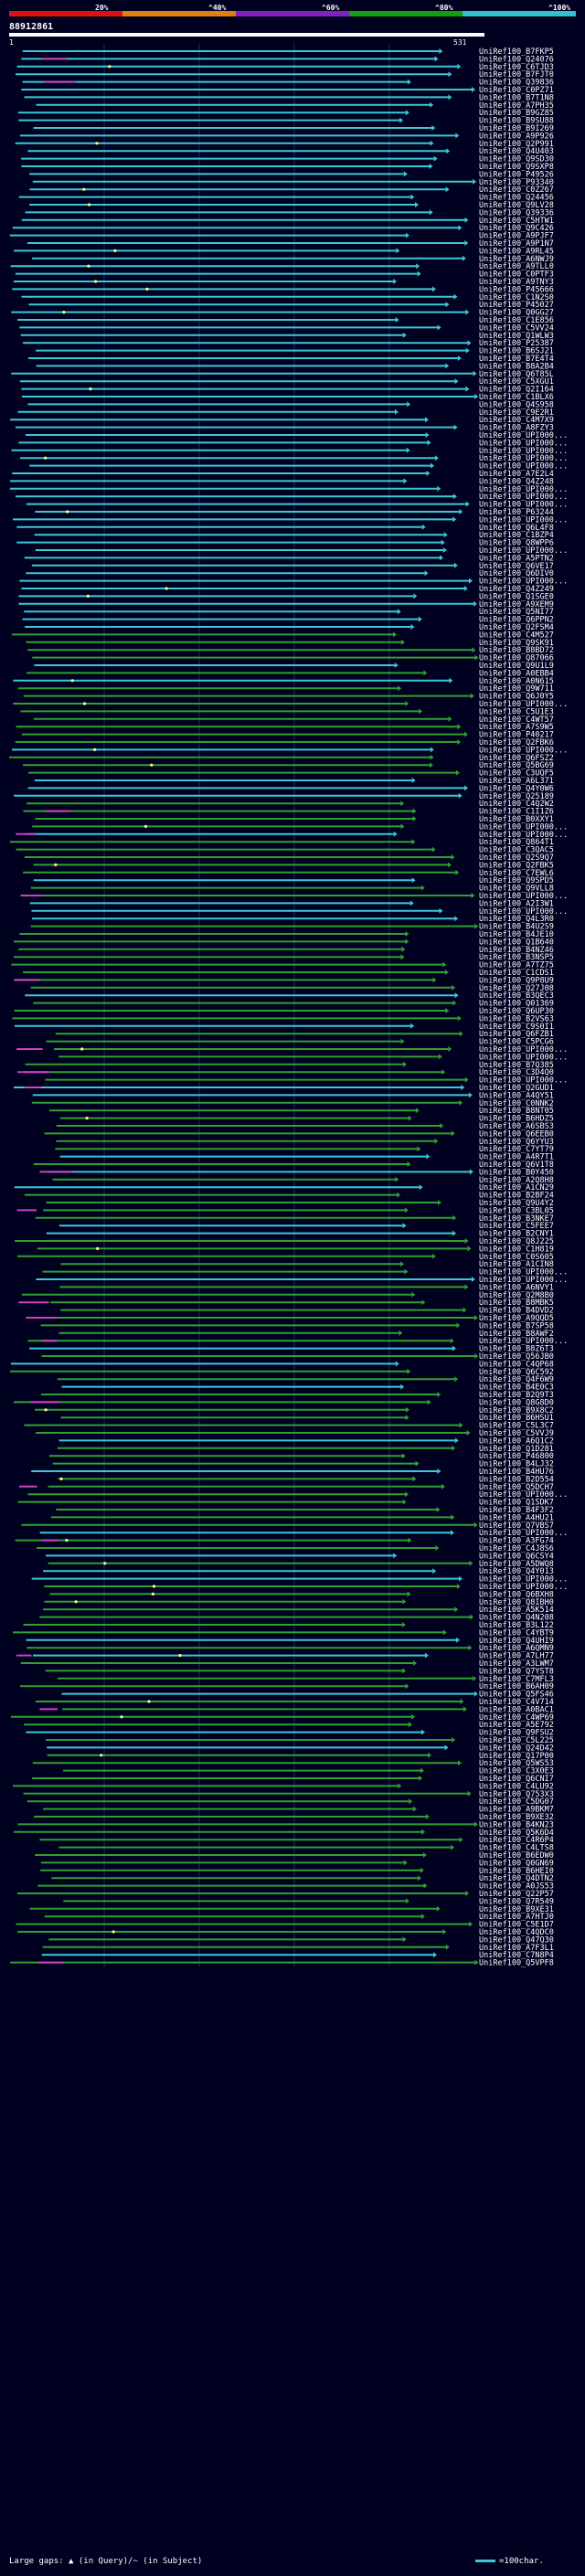 This screenshot has width=585, height=2576. I want to click on hit-label: UniRef100_A6QMN9, so click(516, 1648).